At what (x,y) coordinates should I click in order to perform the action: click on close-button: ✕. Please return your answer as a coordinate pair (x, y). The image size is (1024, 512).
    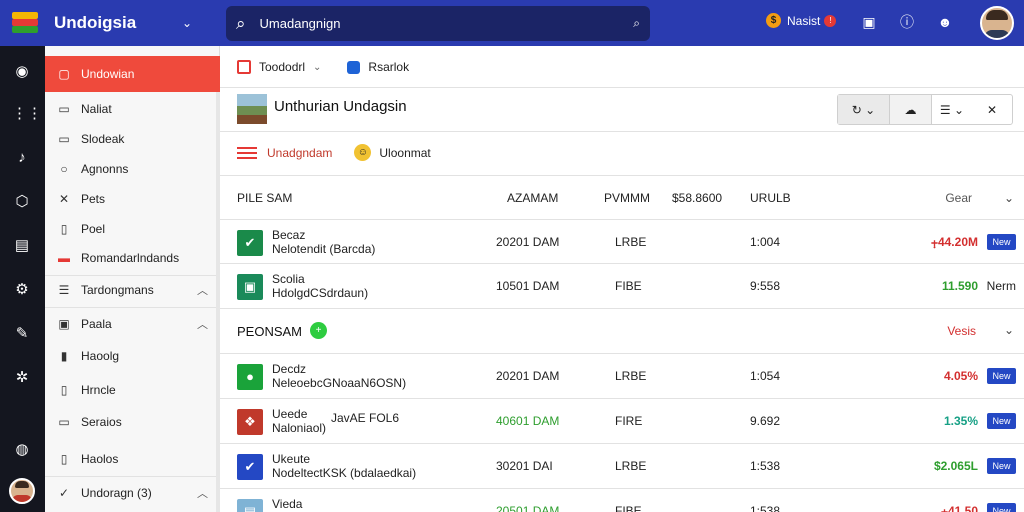
    Looking at the image, I should click on (992, 109).